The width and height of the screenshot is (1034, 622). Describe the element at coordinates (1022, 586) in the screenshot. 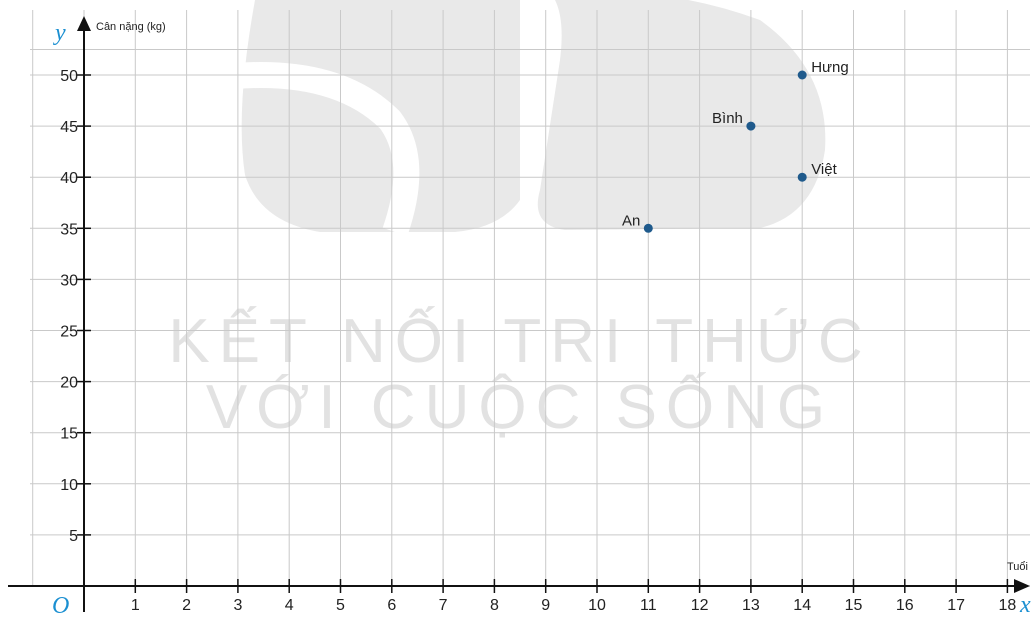

I see `x-axis-arrow` at that location.